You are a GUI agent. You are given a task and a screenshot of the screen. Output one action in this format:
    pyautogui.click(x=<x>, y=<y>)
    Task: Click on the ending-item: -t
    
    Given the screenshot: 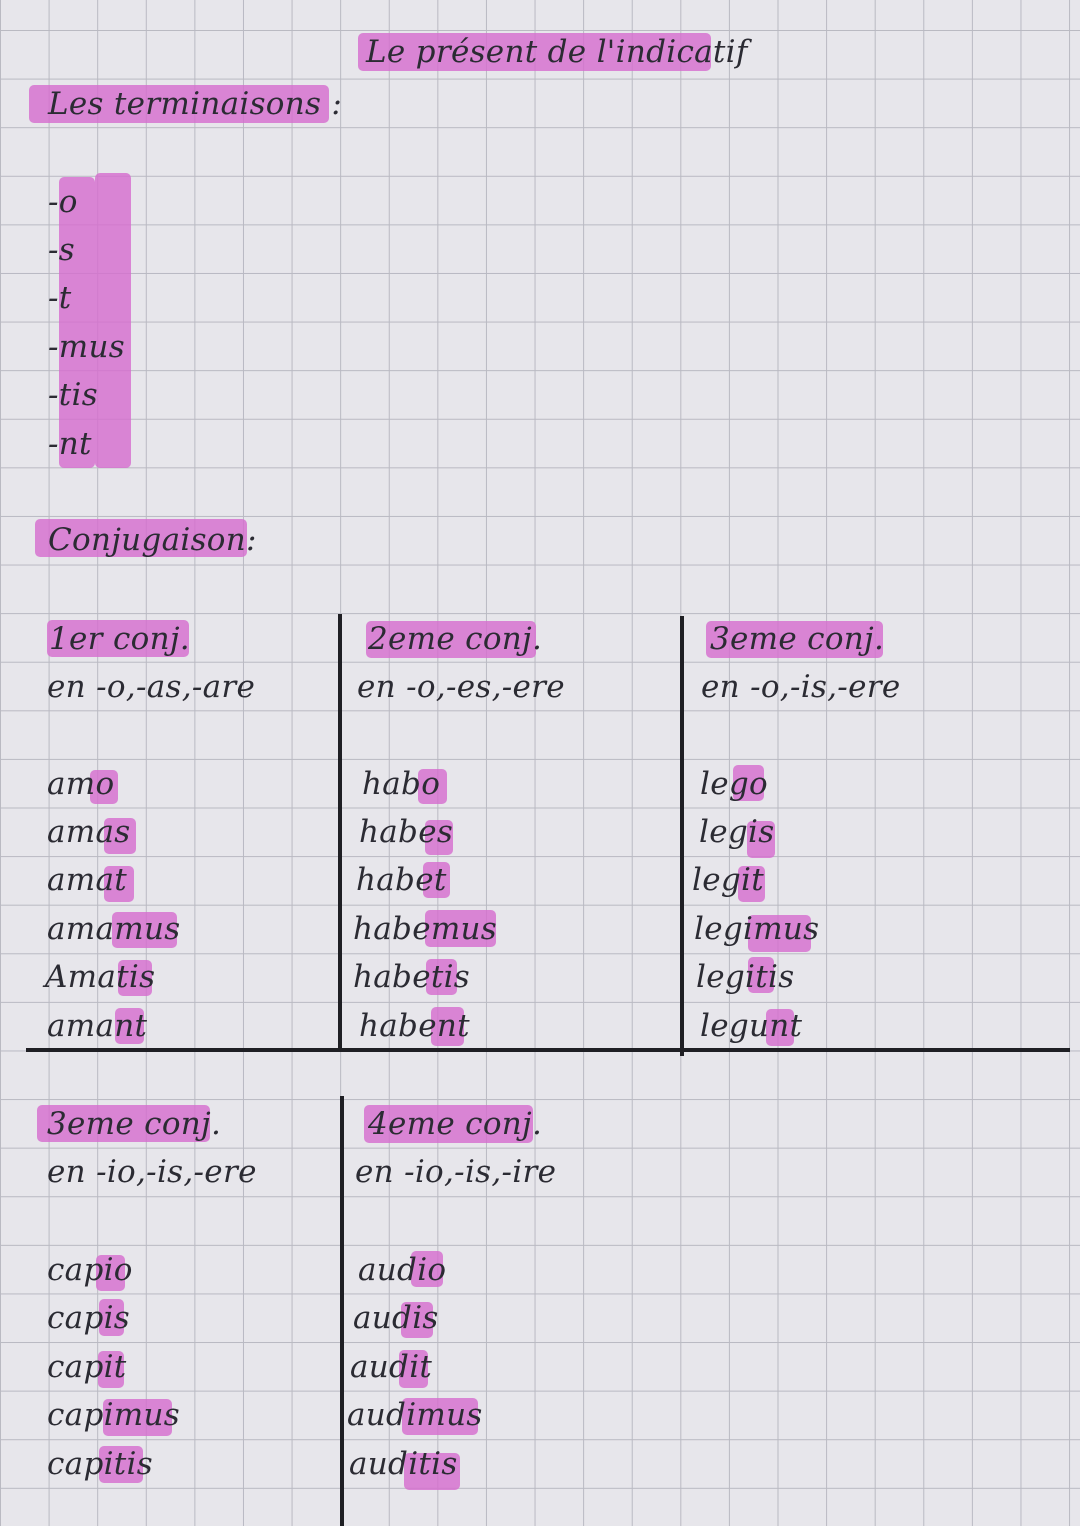 What is the action you would take?
    pyautogui.click(x=60, y=298)
    